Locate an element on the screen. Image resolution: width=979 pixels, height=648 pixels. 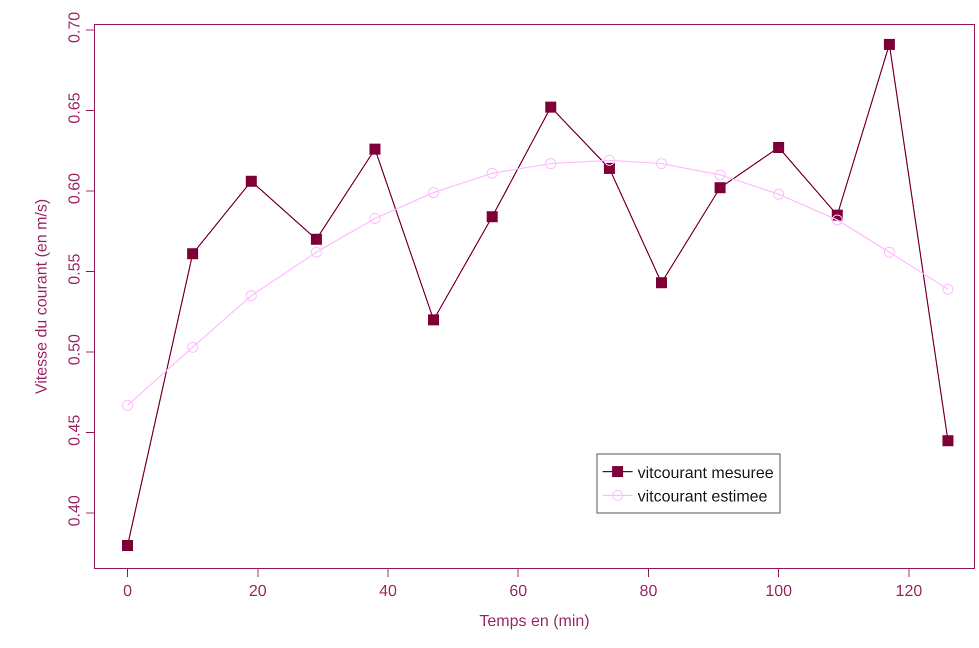
y-tick-label: 0.40 is located at coordinates (75, 510).